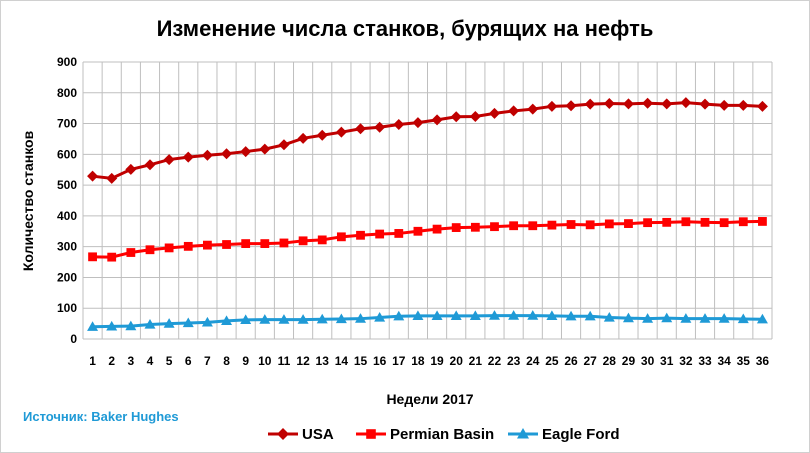  I want to click on y-tick-labels: 0 100 200 300 400 500 600 700 800 900, so click(67, 200).